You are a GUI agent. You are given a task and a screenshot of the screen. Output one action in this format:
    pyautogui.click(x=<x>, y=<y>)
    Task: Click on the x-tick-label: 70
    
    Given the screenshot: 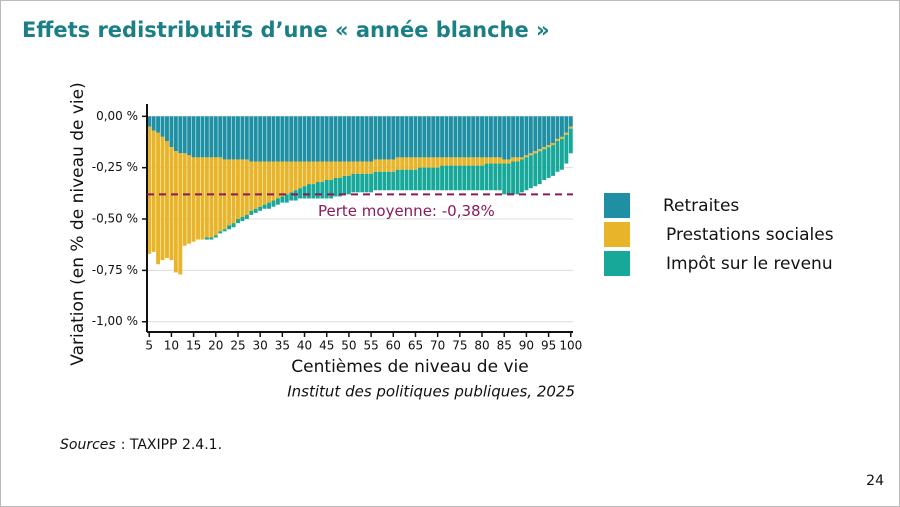 What is the action you would take?
    pyautogui.click(x=437, y=346)
    